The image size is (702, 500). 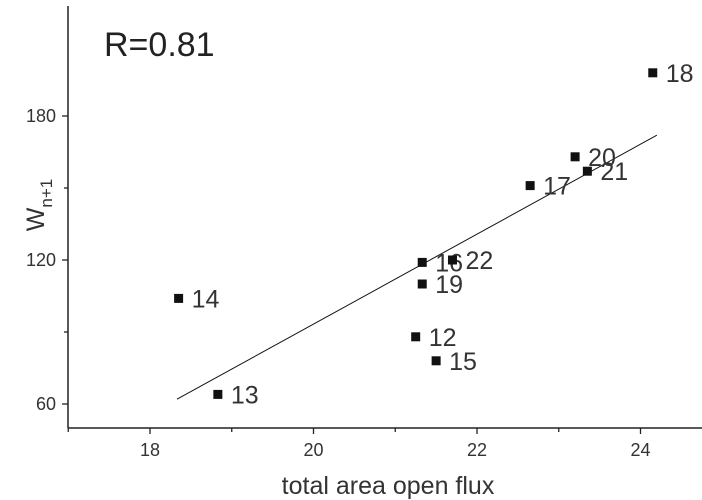 What do you see at coordinates (46, 404) in the screenshot?
I see `y-tick-label: 60` at bounding box center [46, 404].